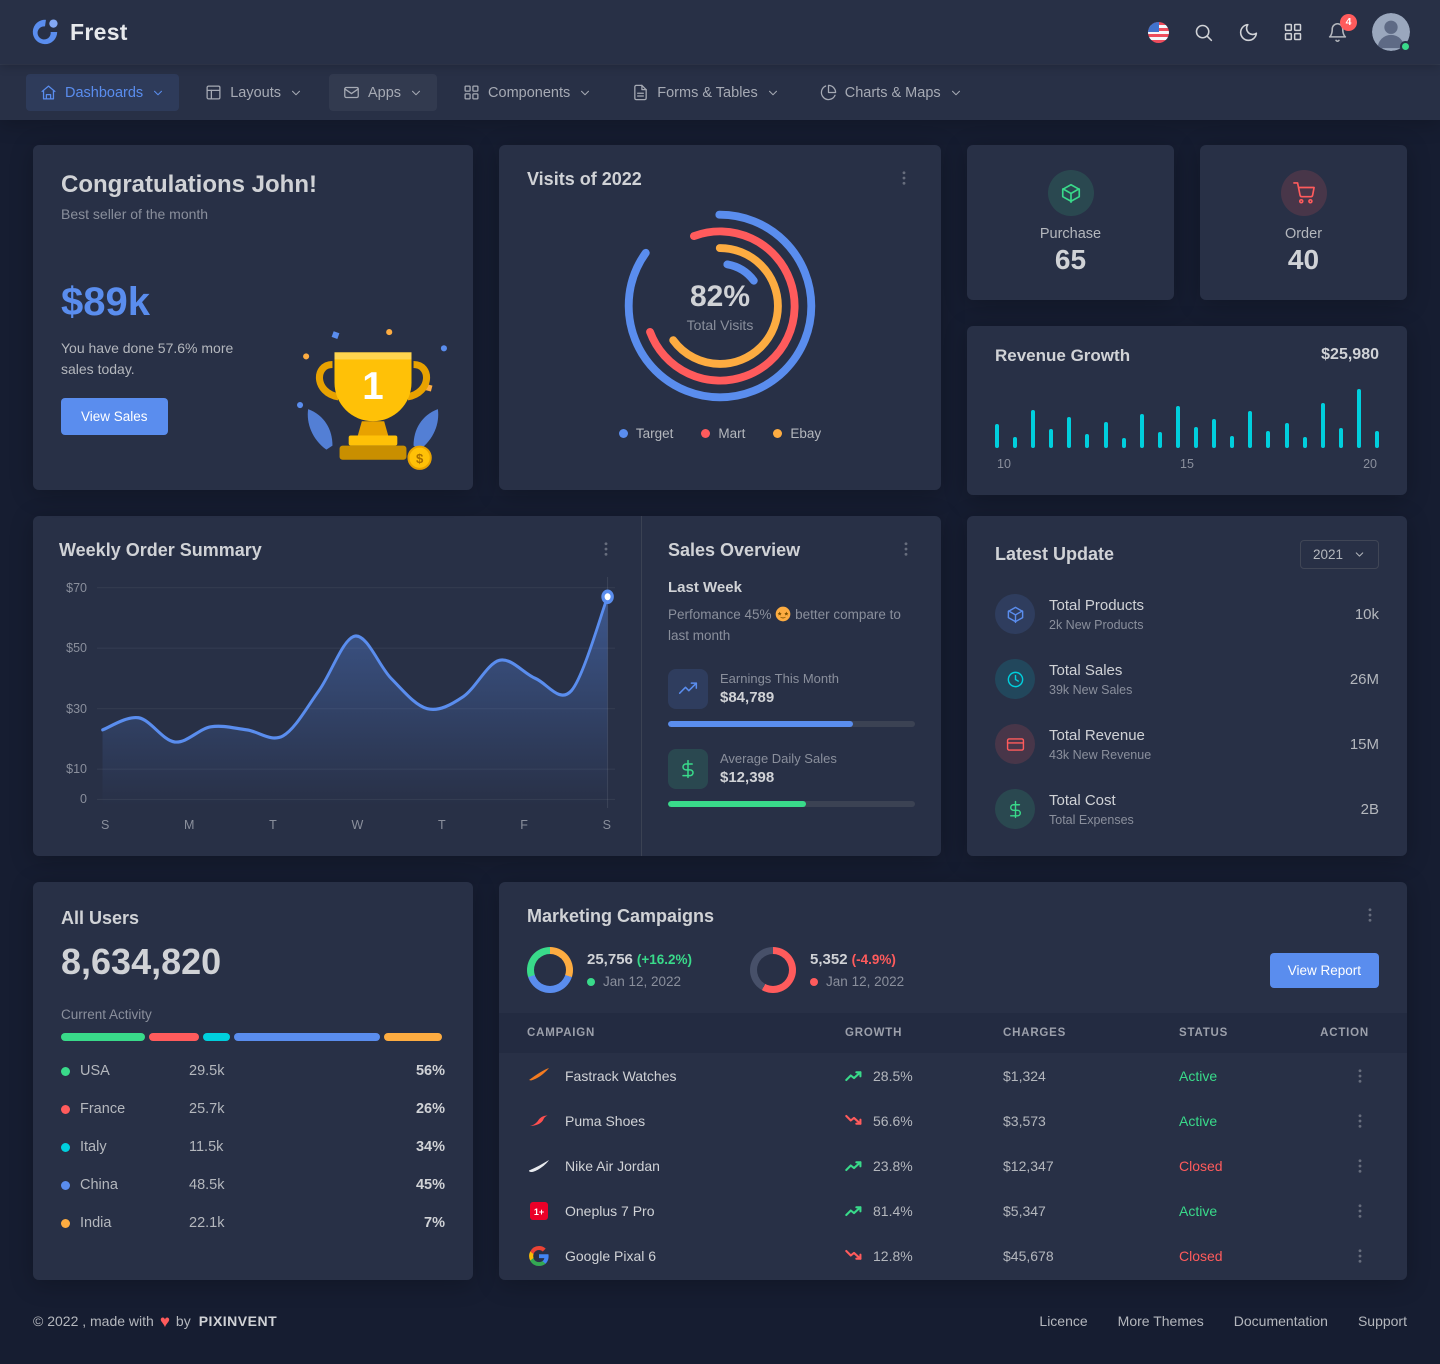 The image size is (1440, 1364). Describe the element at coordinates (891, 92) in the screenshot. I see `menu-item-charts-maps: Charts & Maps` at that location.